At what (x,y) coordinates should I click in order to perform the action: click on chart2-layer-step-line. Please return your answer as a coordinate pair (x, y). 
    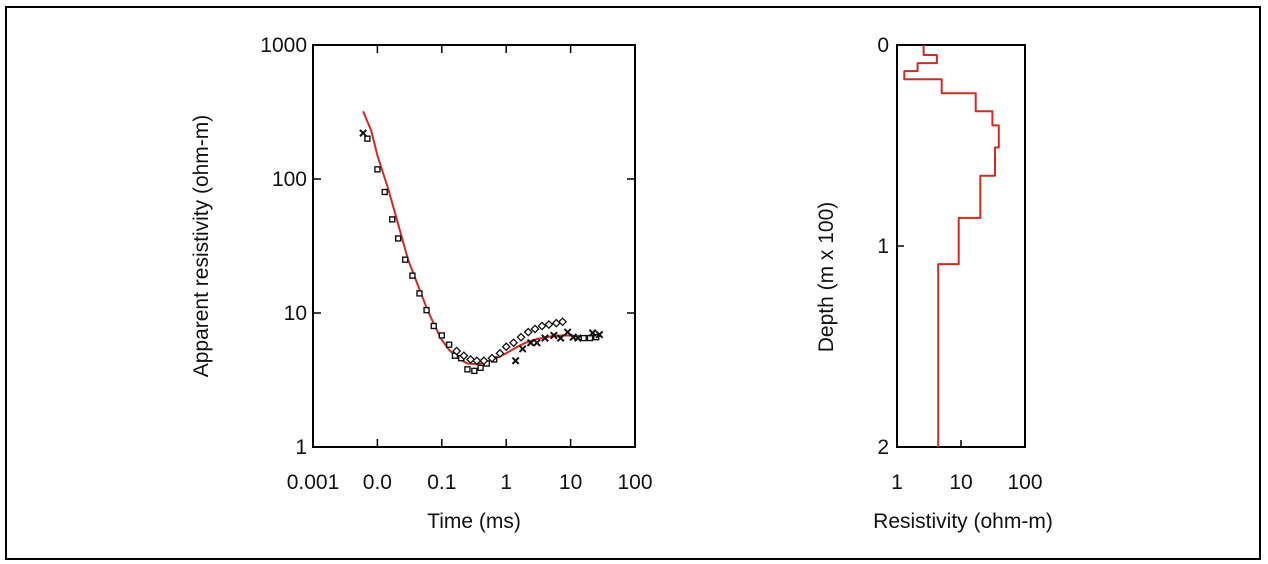
    Looking at the image, I should click on (951, 246).